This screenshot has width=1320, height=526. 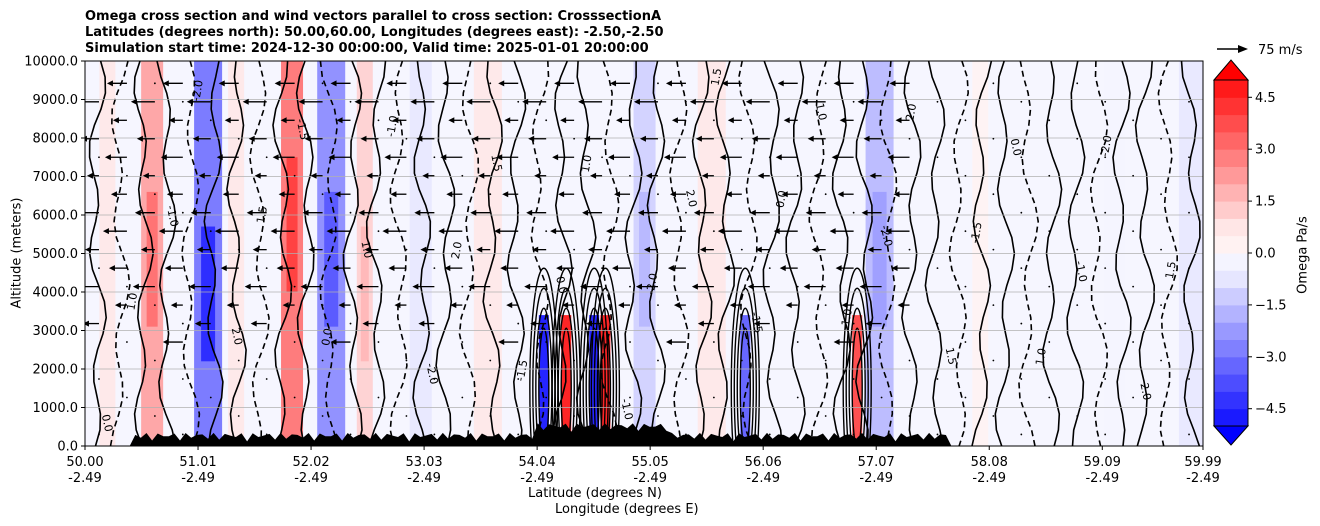 What do you see at coordinates (310, 462) in the screenshot?
I see `x-tick-label-latitude: 52.02` at bounding box center [310, 462].